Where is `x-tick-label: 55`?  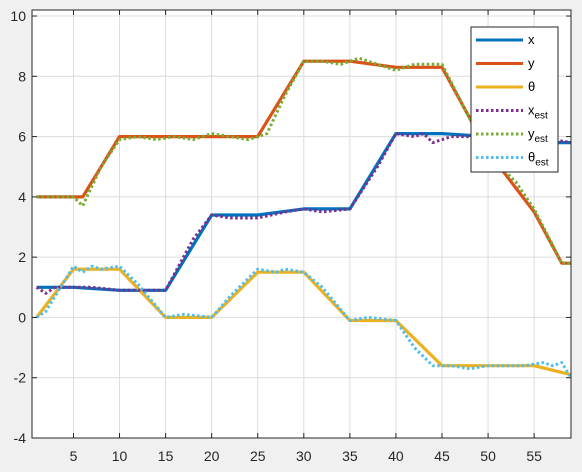
x-tick-label: 55 is located at coordinates (534, 456).